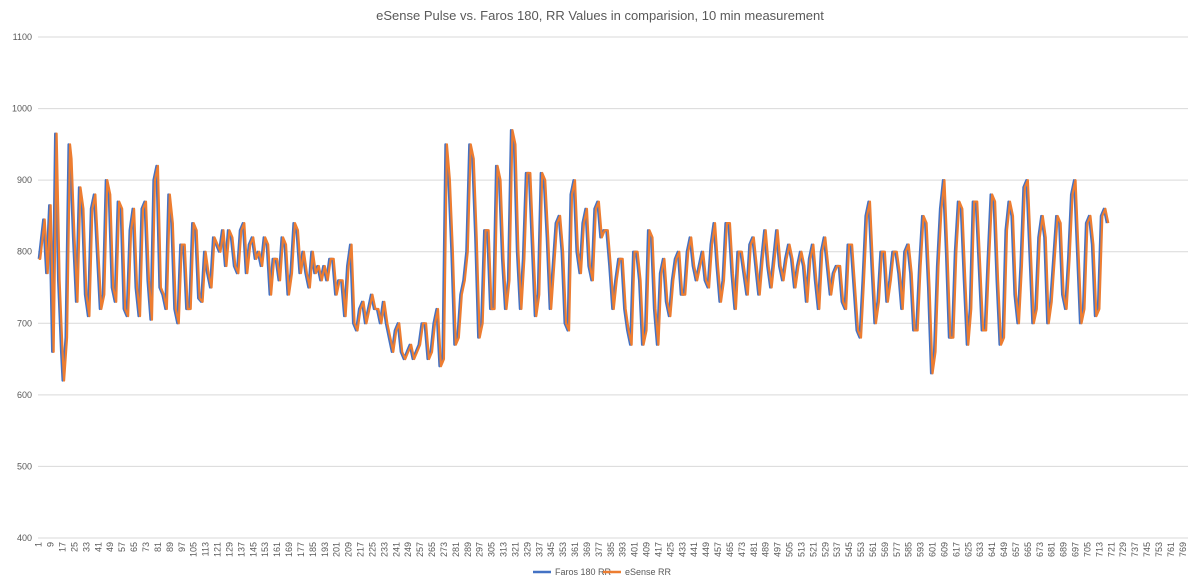 This screenshot has height=587, width=1200. I want to click on y-tick-label: 800, so click(24, 252).